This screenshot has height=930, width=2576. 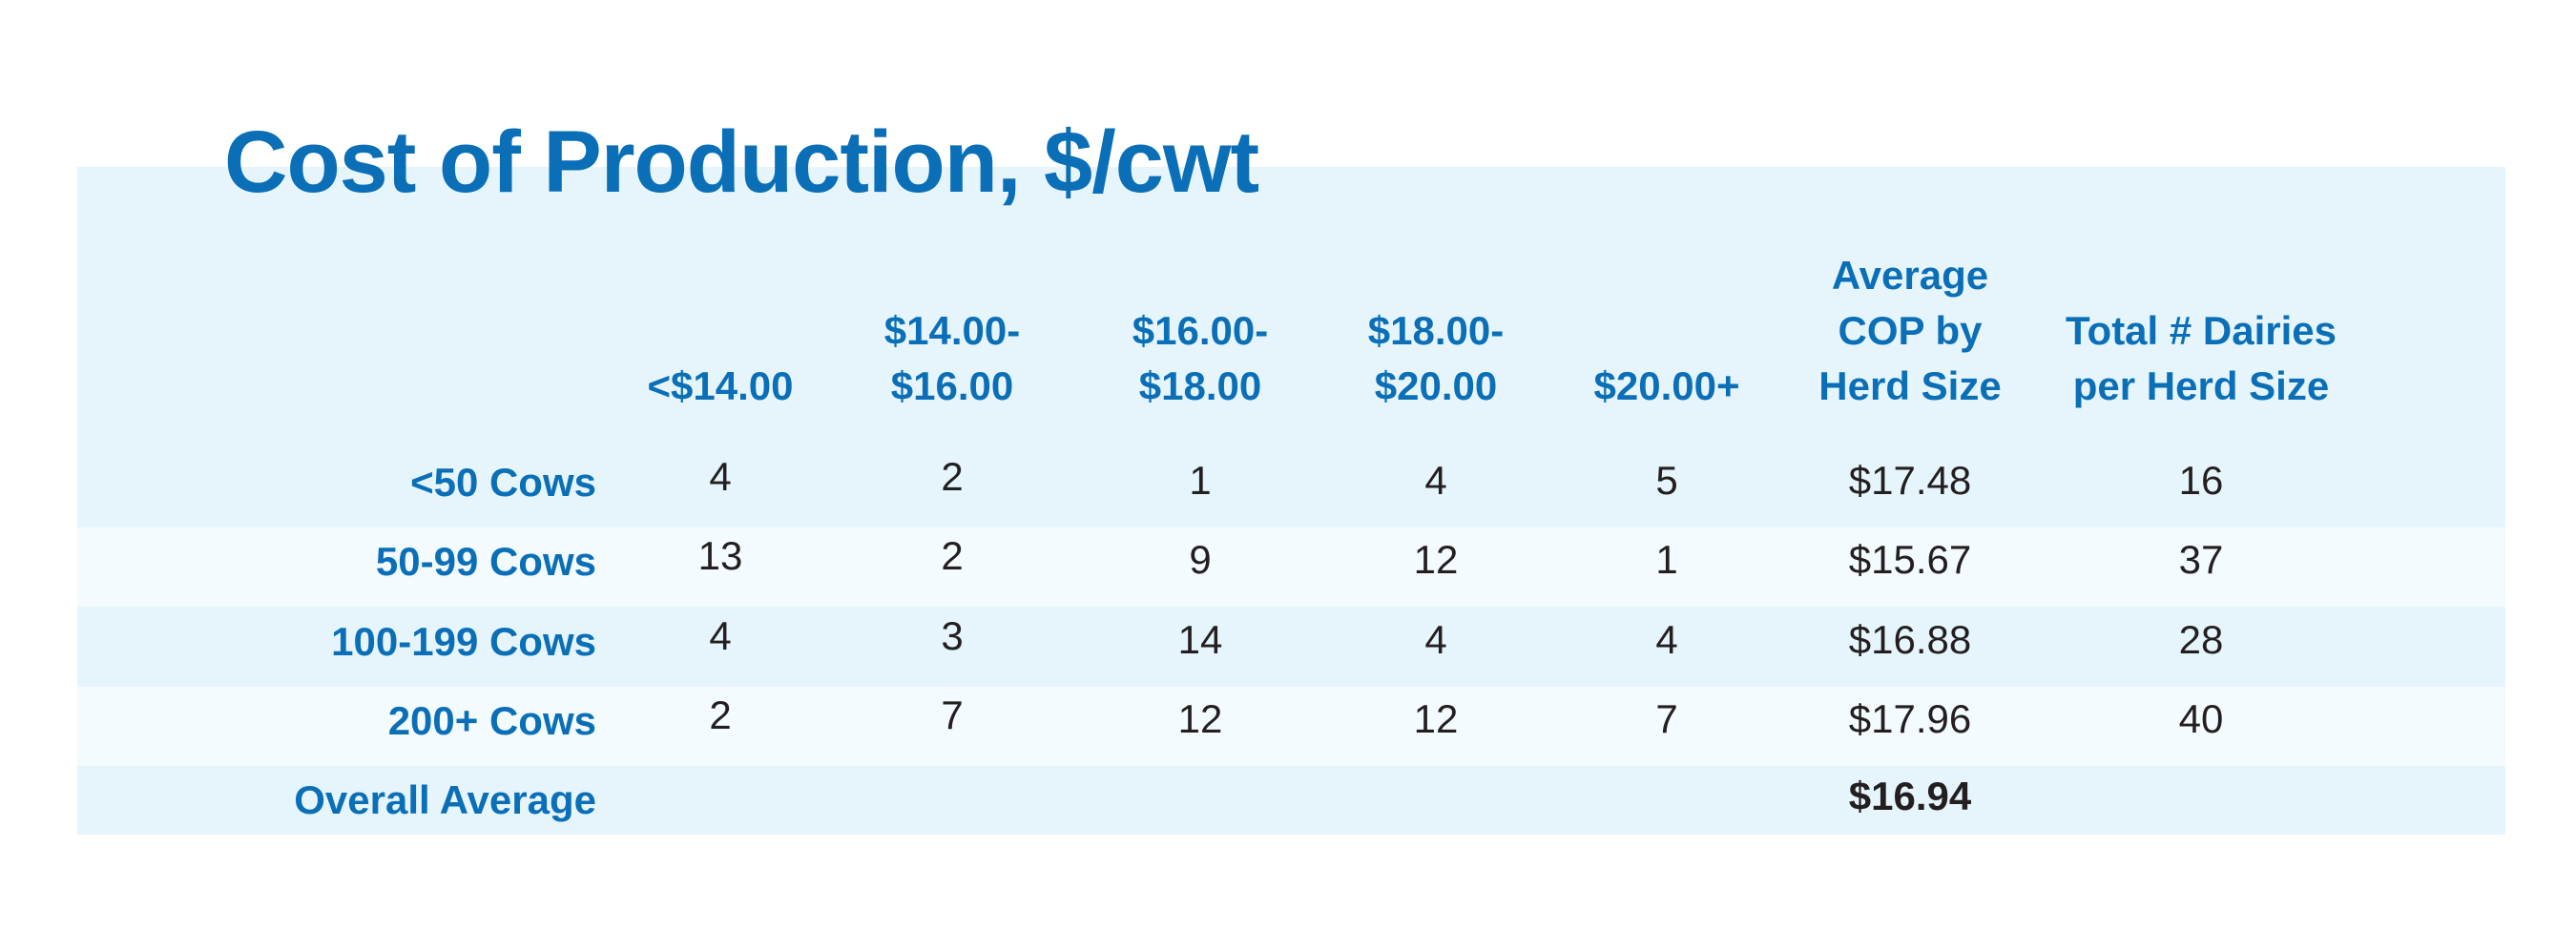 I want to click on table-cell: 16, so click(x=2201, y=480).